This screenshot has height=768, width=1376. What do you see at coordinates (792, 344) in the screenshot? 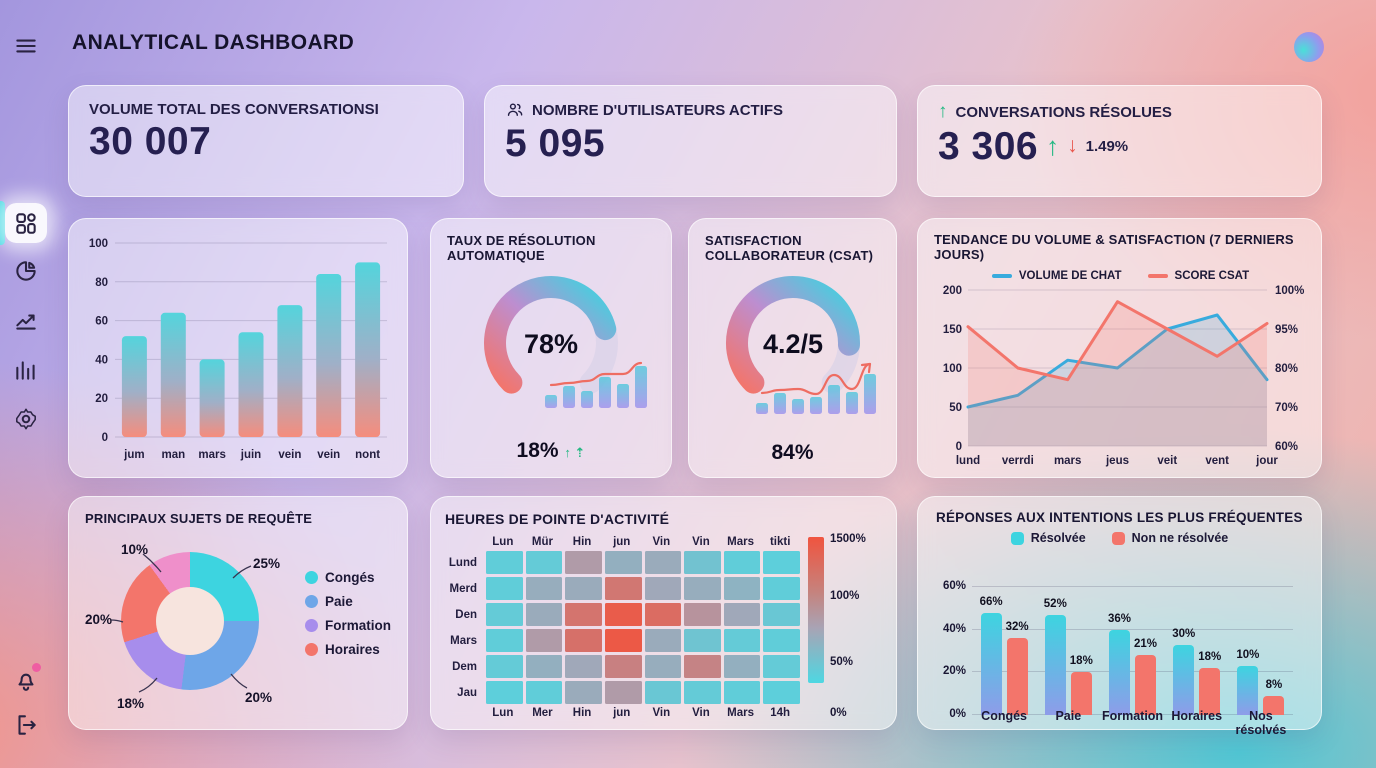
I see `svg-text: 4.2/5` at bounding box center [792, 344].